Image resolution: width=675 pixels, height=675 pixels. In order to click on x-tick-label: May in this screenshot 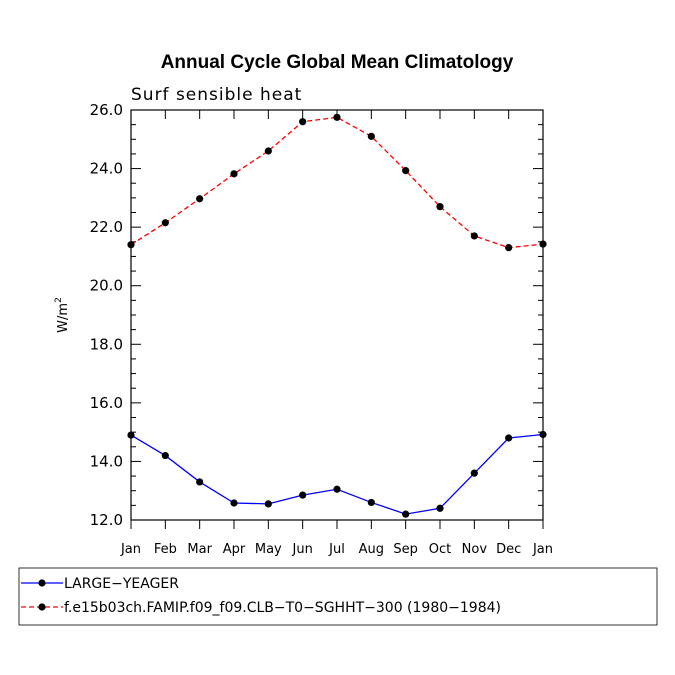, I will do `click(268, 549)`.